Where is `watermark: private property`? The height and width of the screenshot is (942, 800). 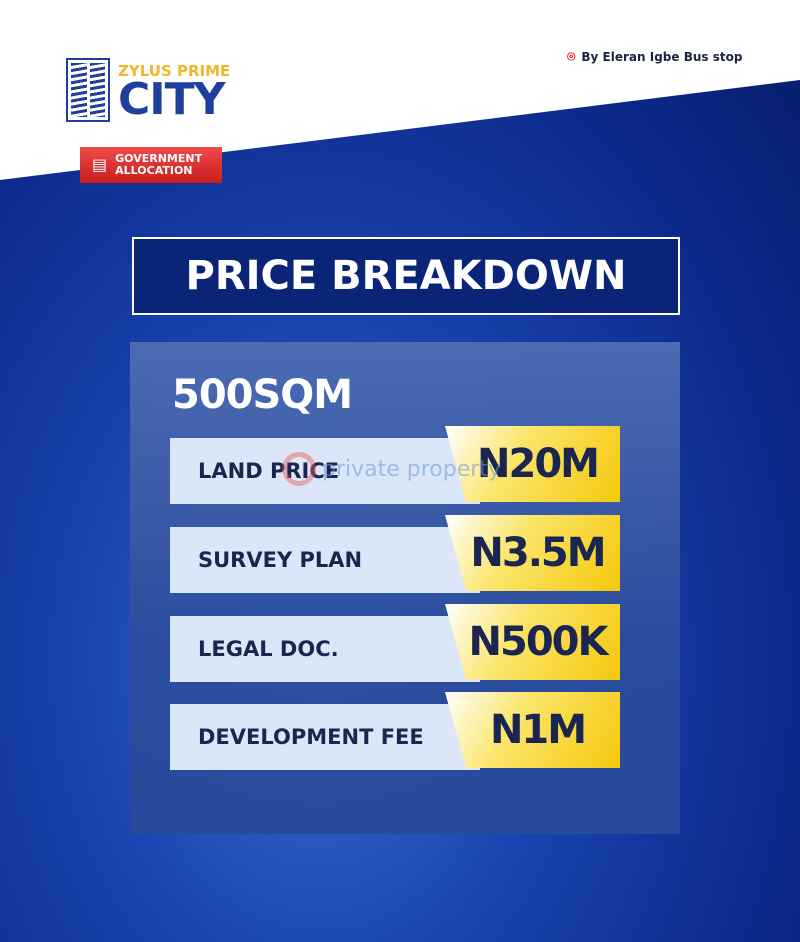
watermark: private property is located at coordinates (391, 469).